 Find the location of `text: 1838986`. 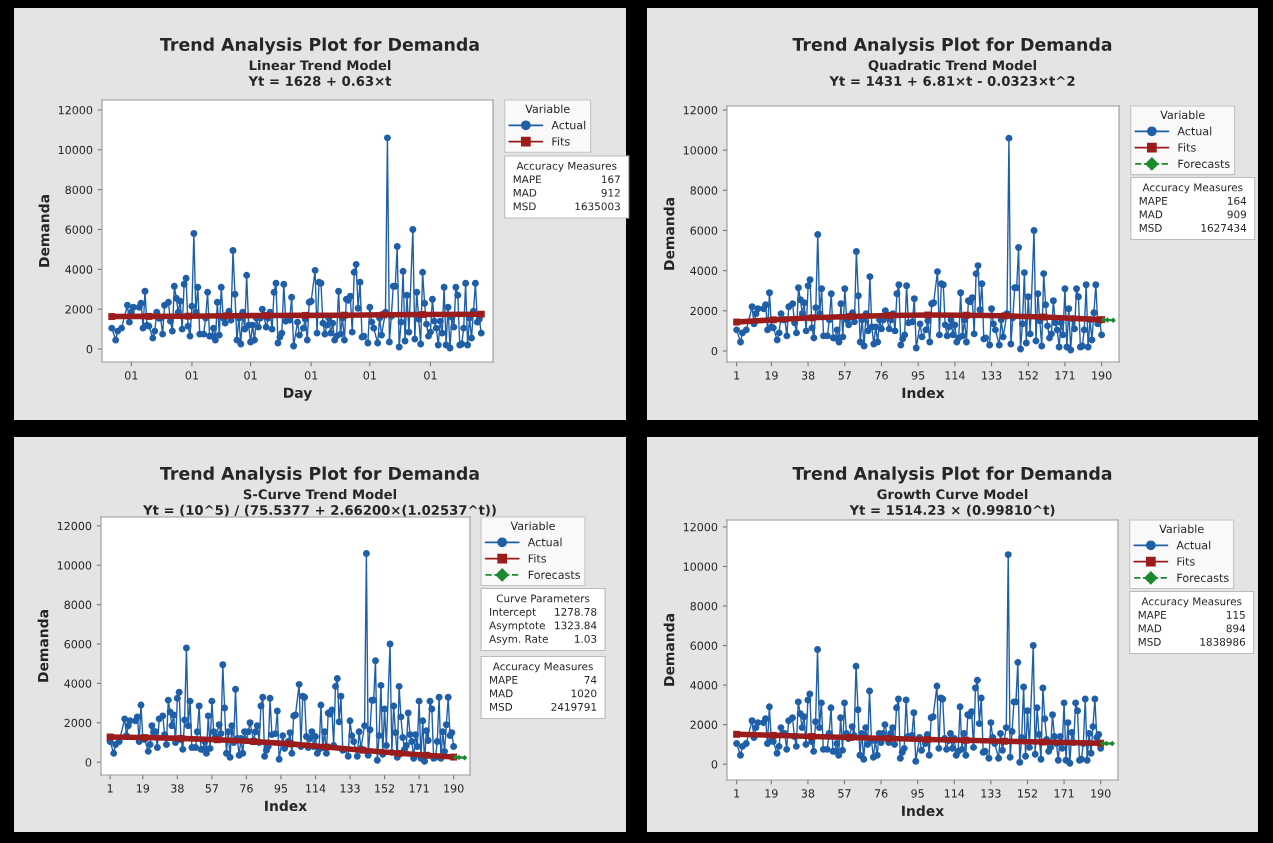

text: 1838986 is located at coordinates (1223, 641).